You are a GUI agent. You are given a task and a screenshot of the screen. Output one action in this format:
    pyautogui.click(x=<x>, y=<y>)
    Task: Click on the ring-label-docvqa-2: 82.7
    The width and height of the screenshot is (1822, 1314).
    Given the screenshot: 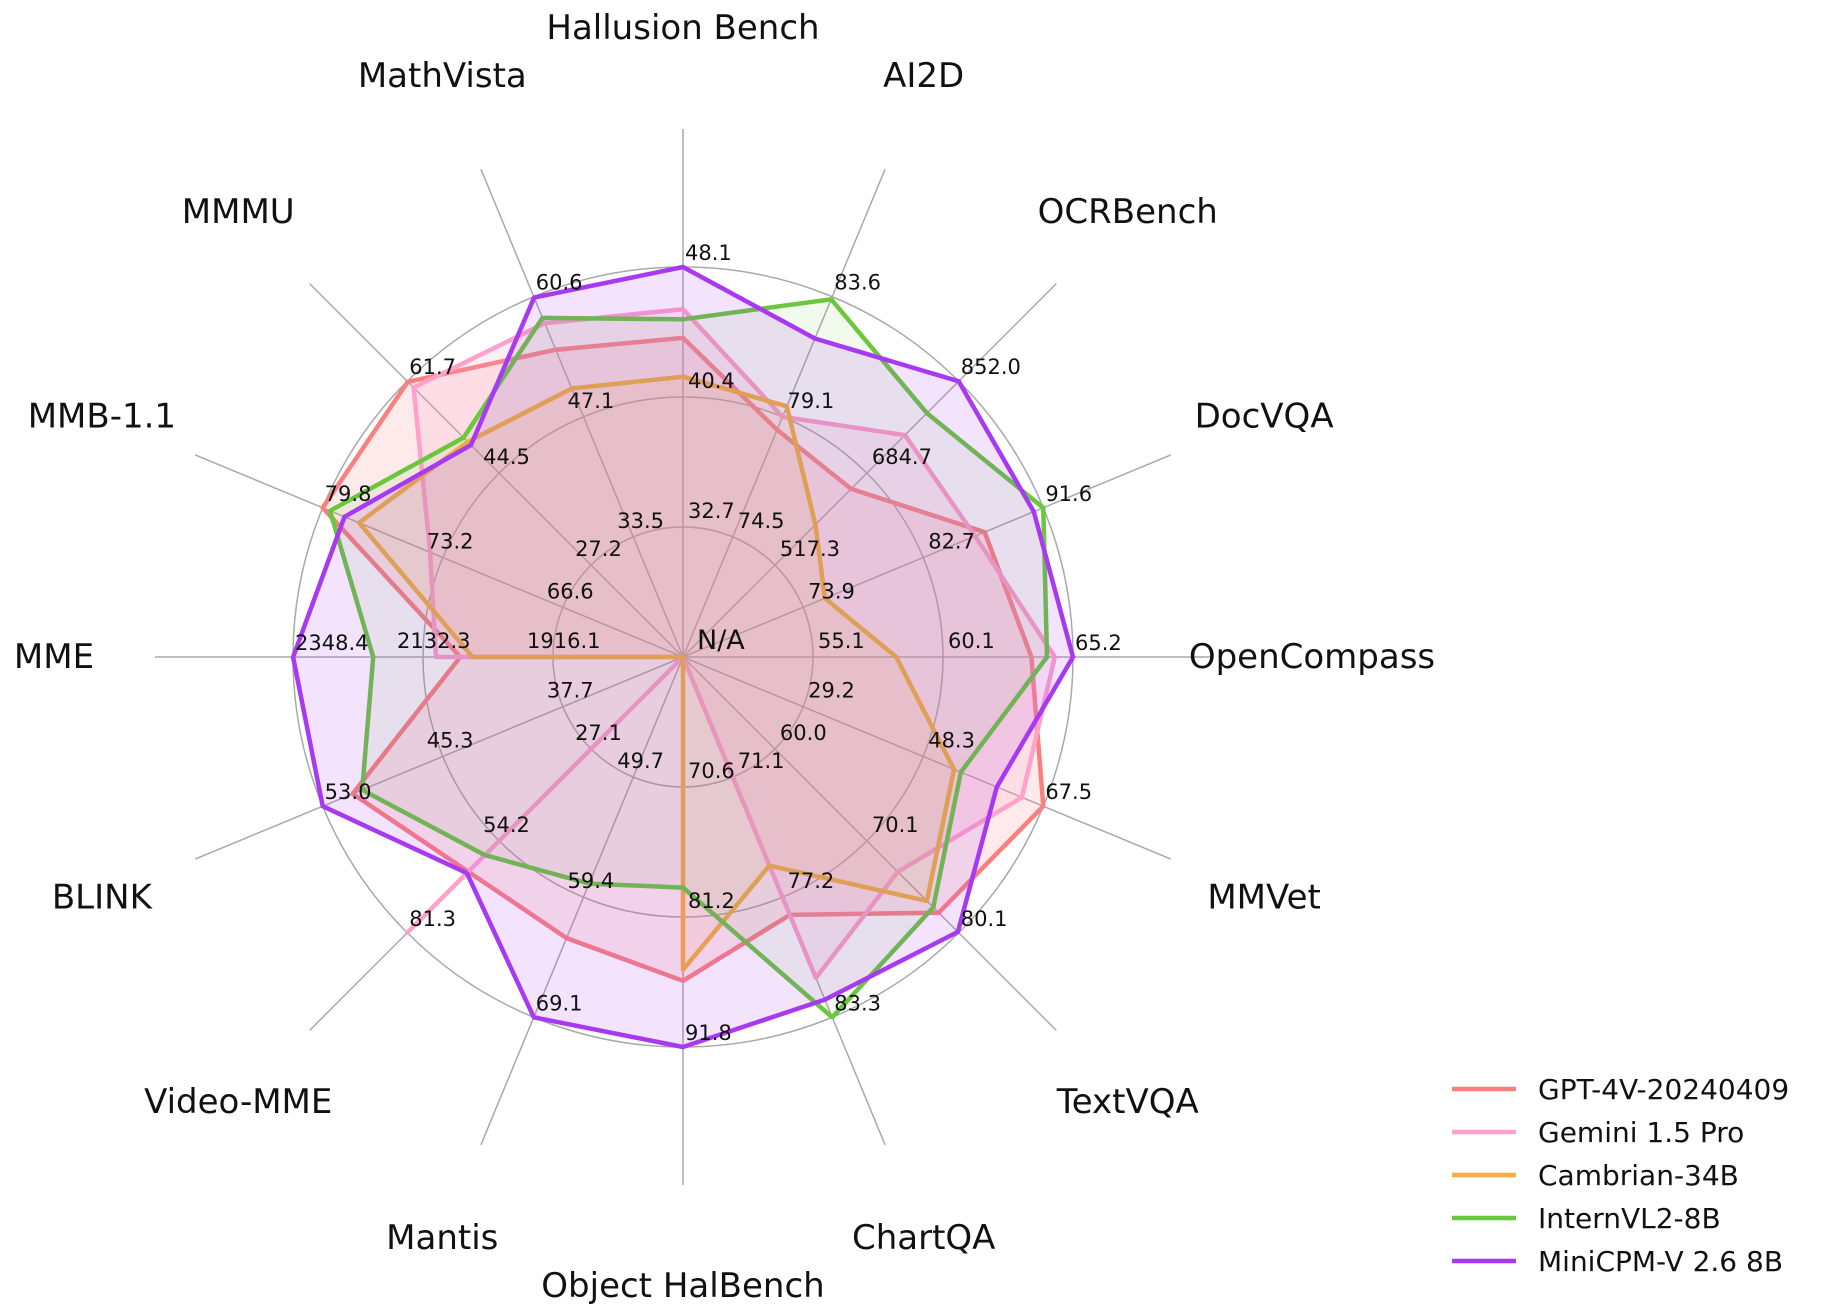 What is the action you would take?
    pyautogui.click(x=951, y=542)
    